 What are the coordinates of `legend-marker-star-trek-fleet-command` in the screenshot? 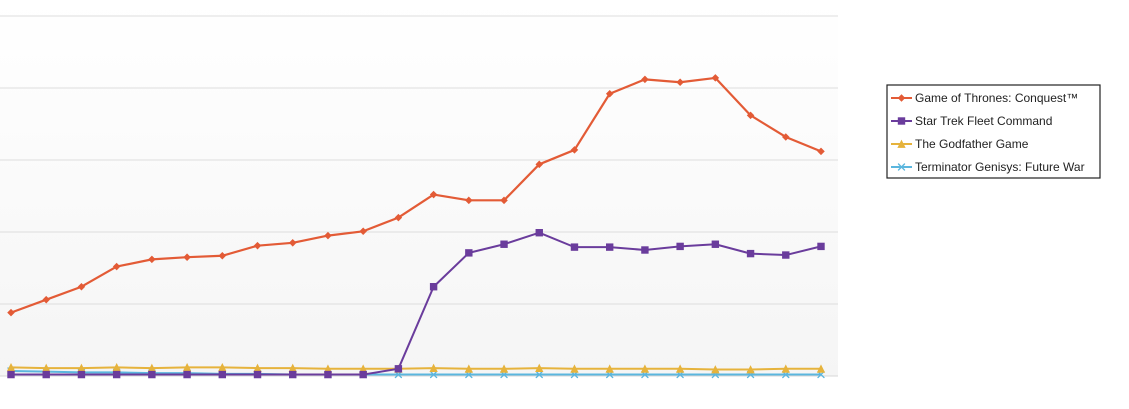 It's located at (901, 121).